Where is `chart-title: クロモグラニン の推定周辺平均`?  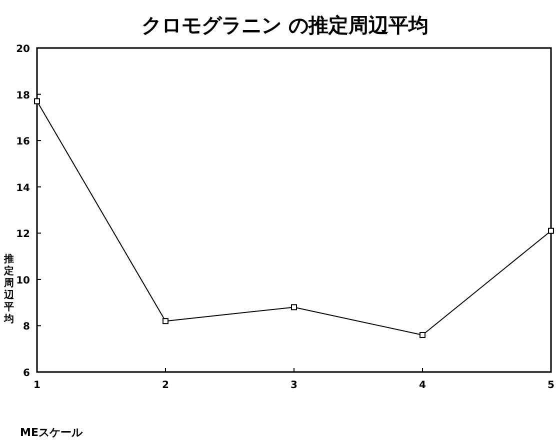 chart-title: クロモグラニン の推定周辺平均 is located at coordinates (285, 25).